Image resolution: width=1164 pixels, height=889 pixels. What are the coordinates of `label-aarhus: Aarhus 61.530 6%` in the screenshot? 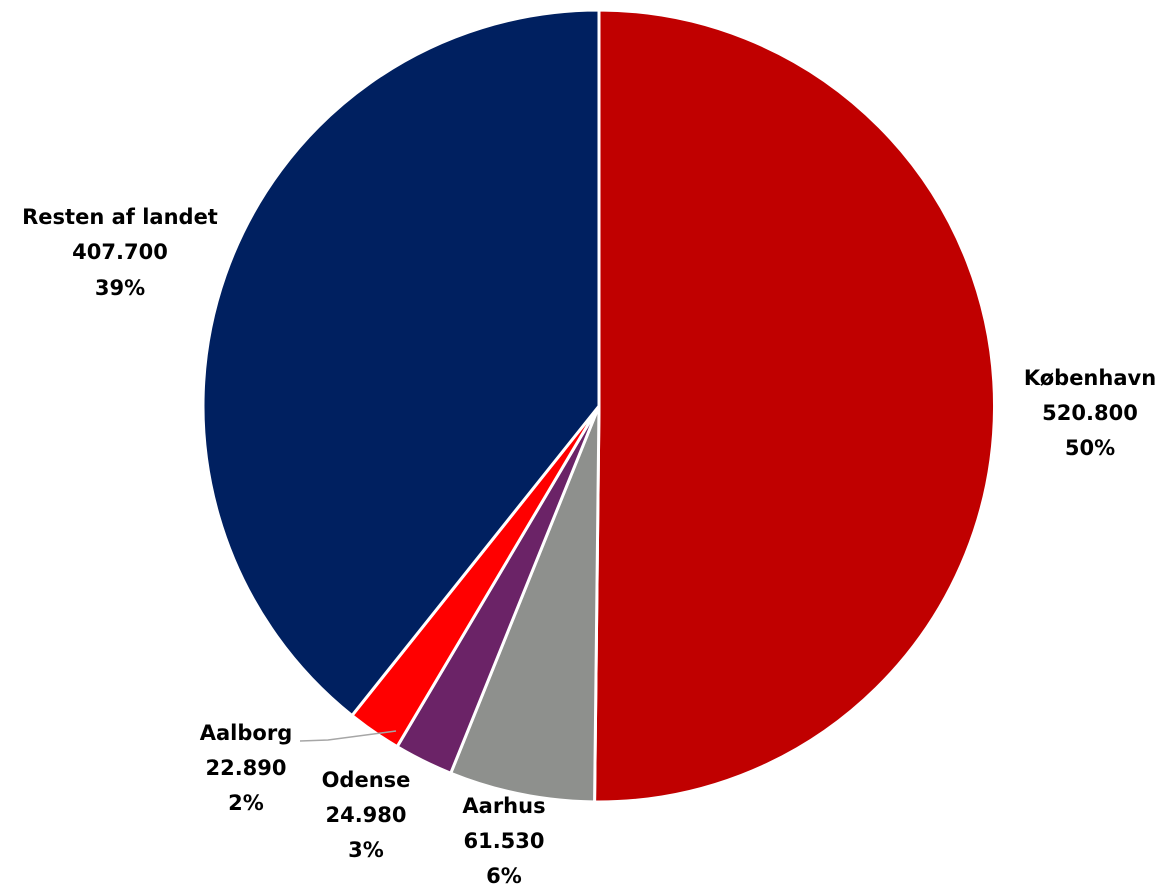 It's located at (503, 841).